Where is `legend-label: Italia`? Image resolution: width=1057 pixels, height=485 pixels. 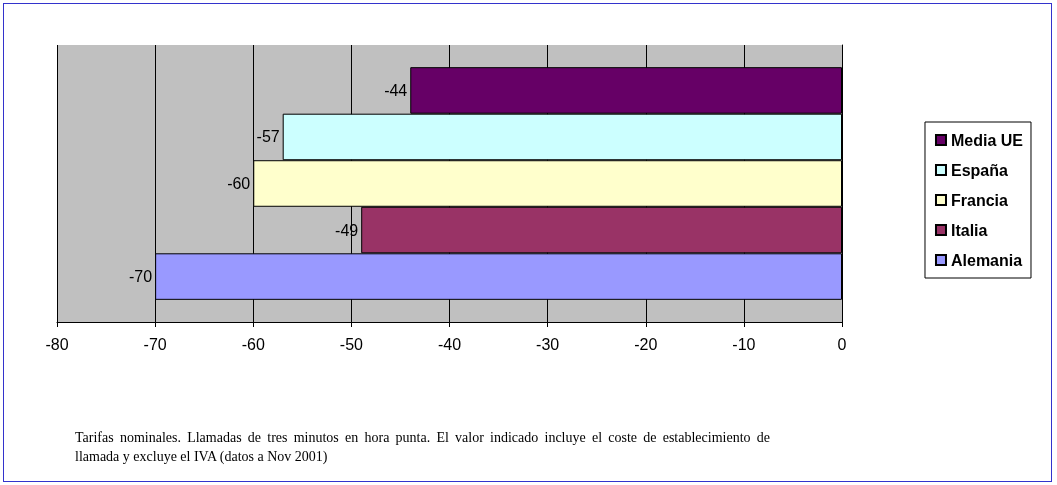 legend-label: Italia is located at coordinates (969, 230).